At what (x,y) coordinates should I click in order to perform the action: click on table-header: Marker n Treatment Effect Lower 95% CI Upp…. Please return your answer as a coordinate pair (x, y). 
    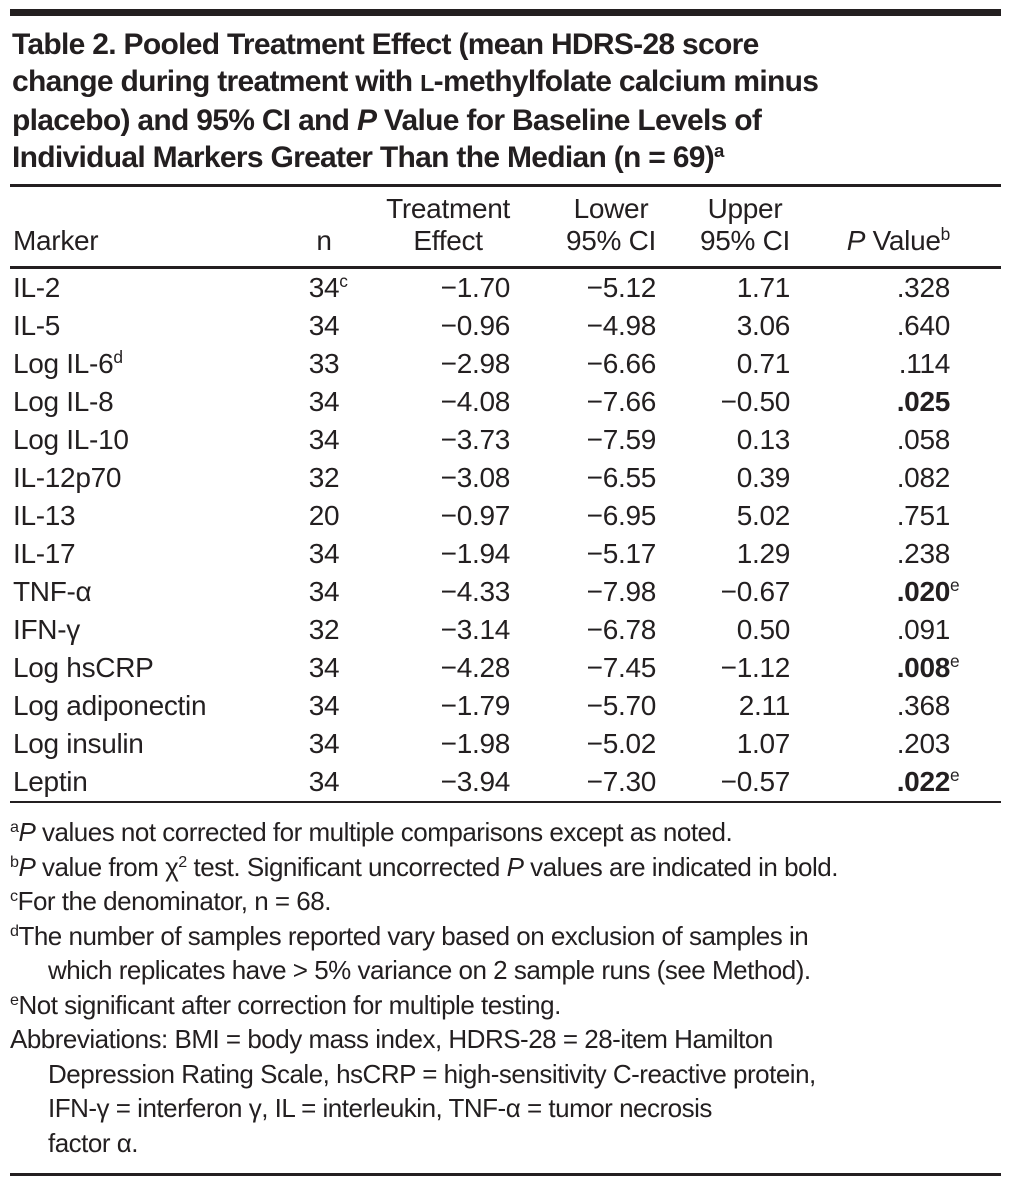
    Looking at the image, I should click on (505, 228).